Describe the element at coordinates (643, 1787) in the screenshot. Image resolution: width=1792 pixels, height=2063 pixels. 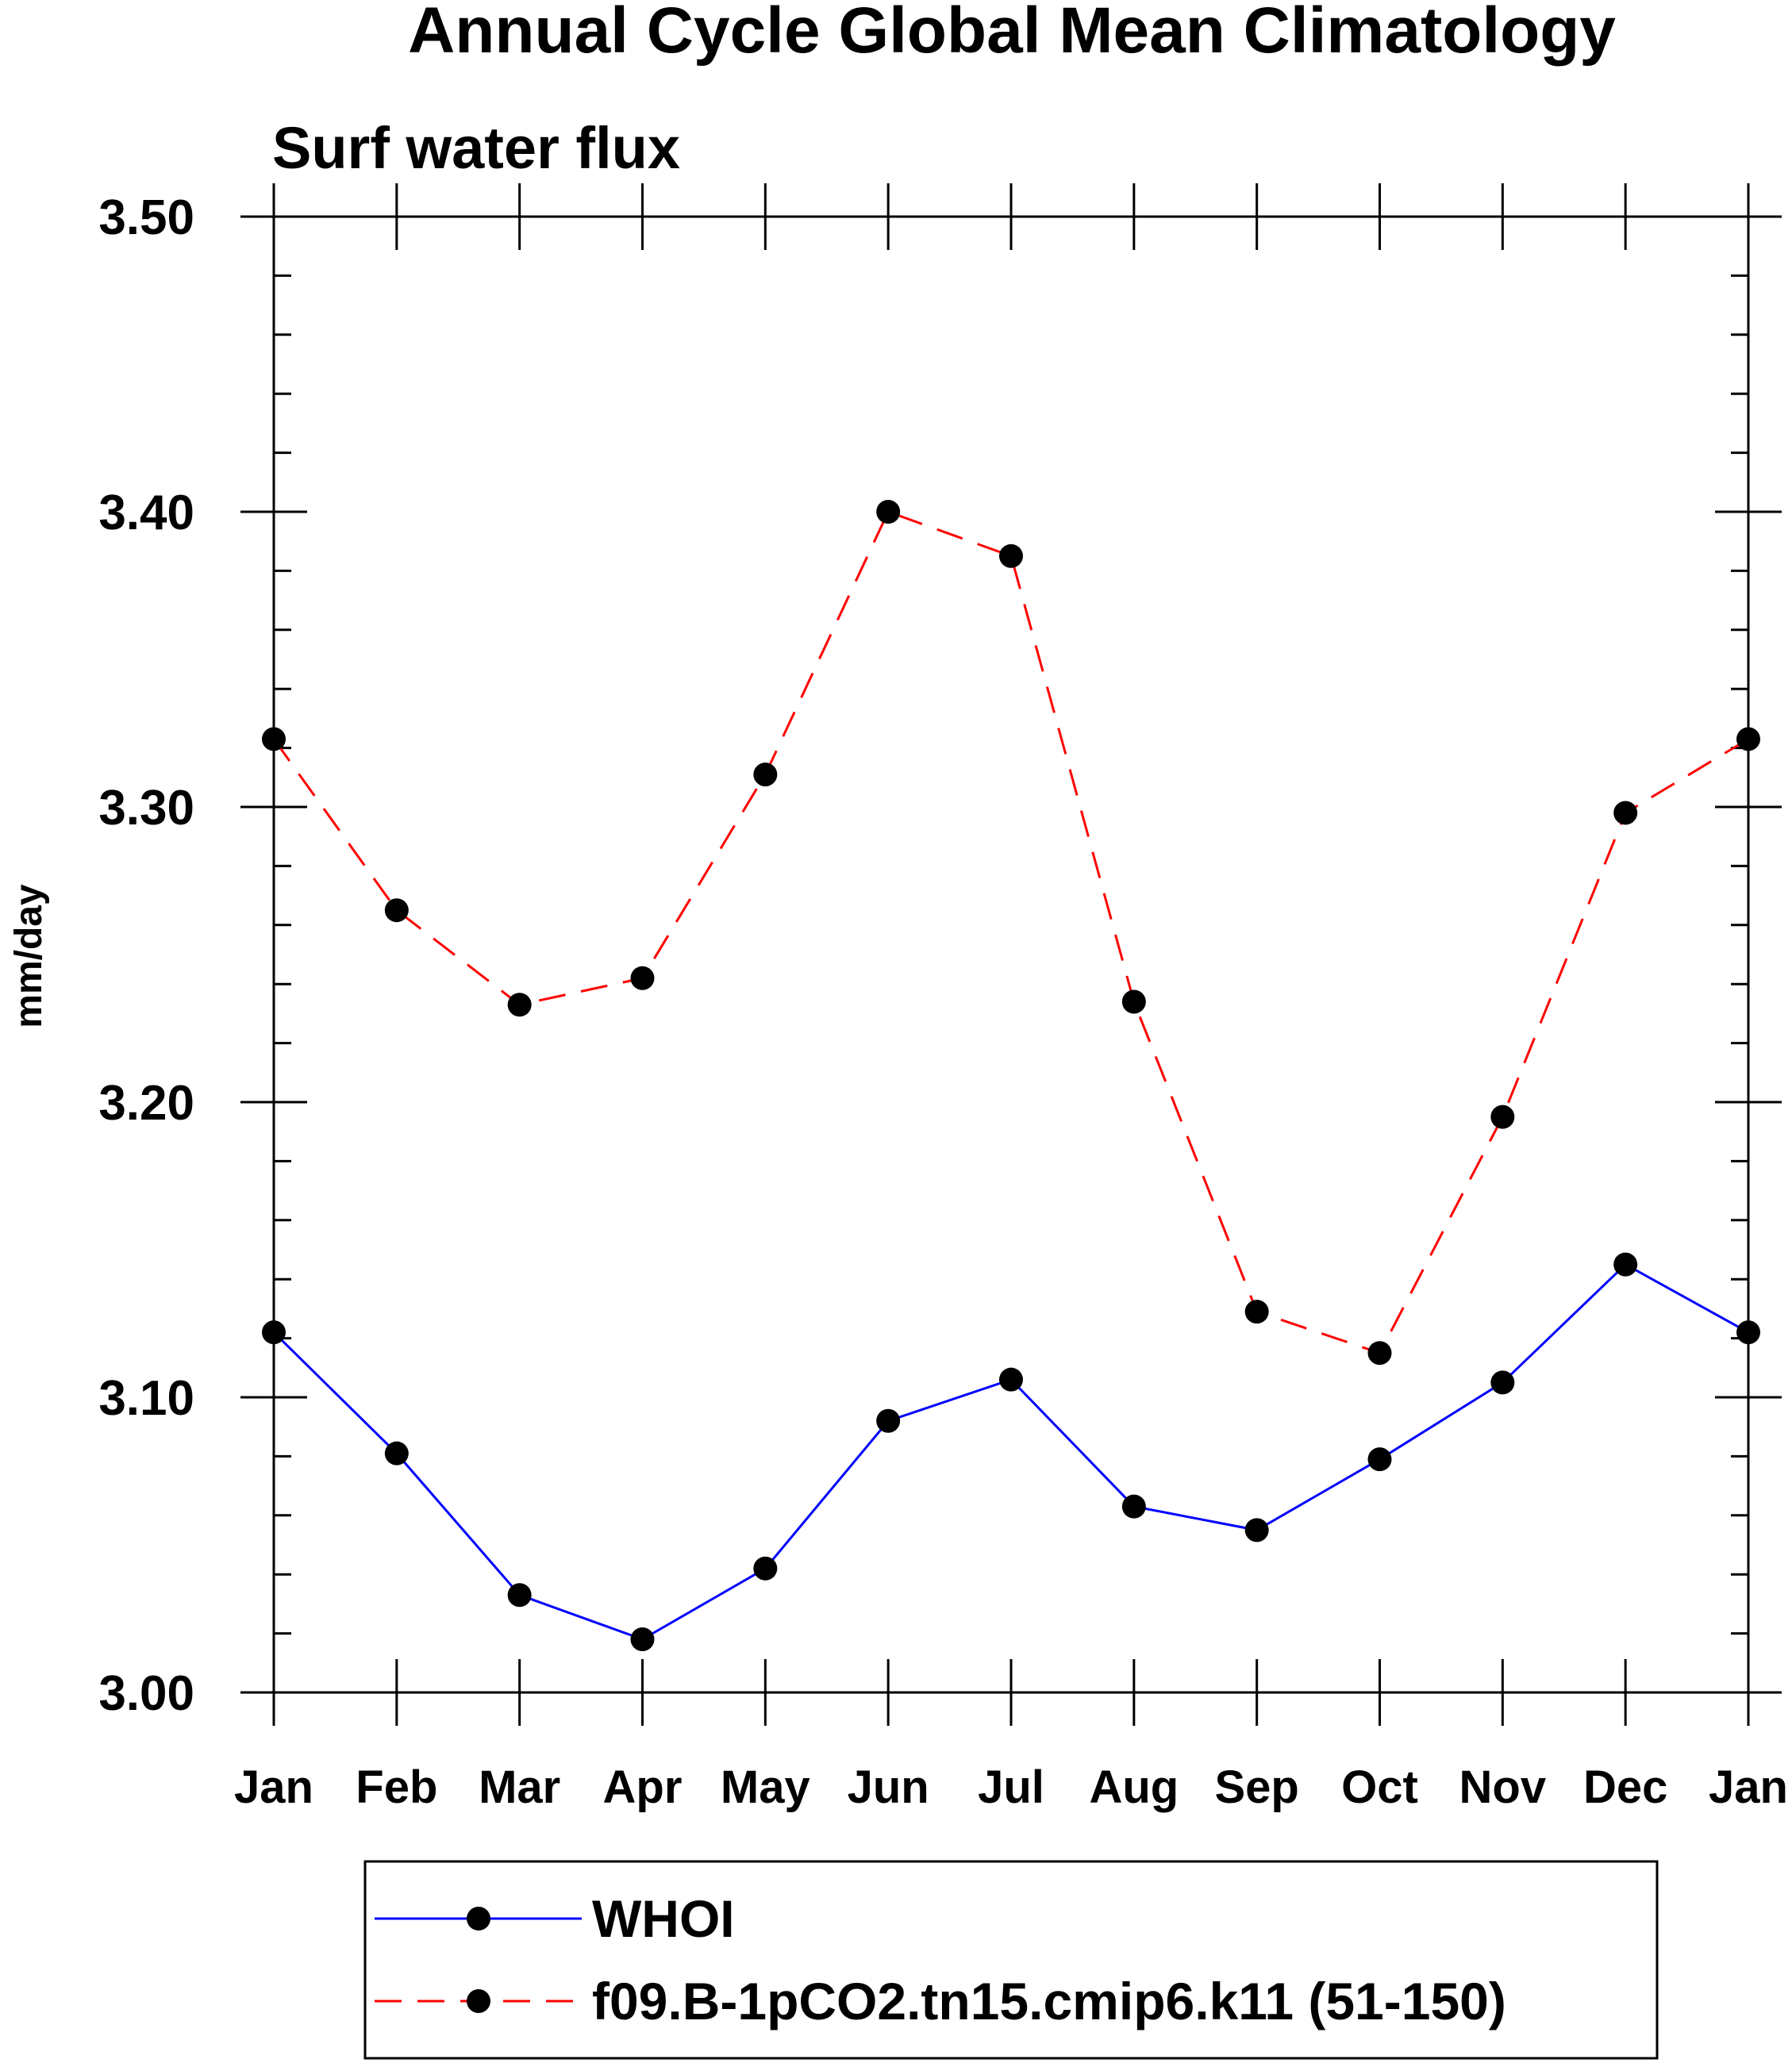
I see `x-tick-label: Apr` at that location.